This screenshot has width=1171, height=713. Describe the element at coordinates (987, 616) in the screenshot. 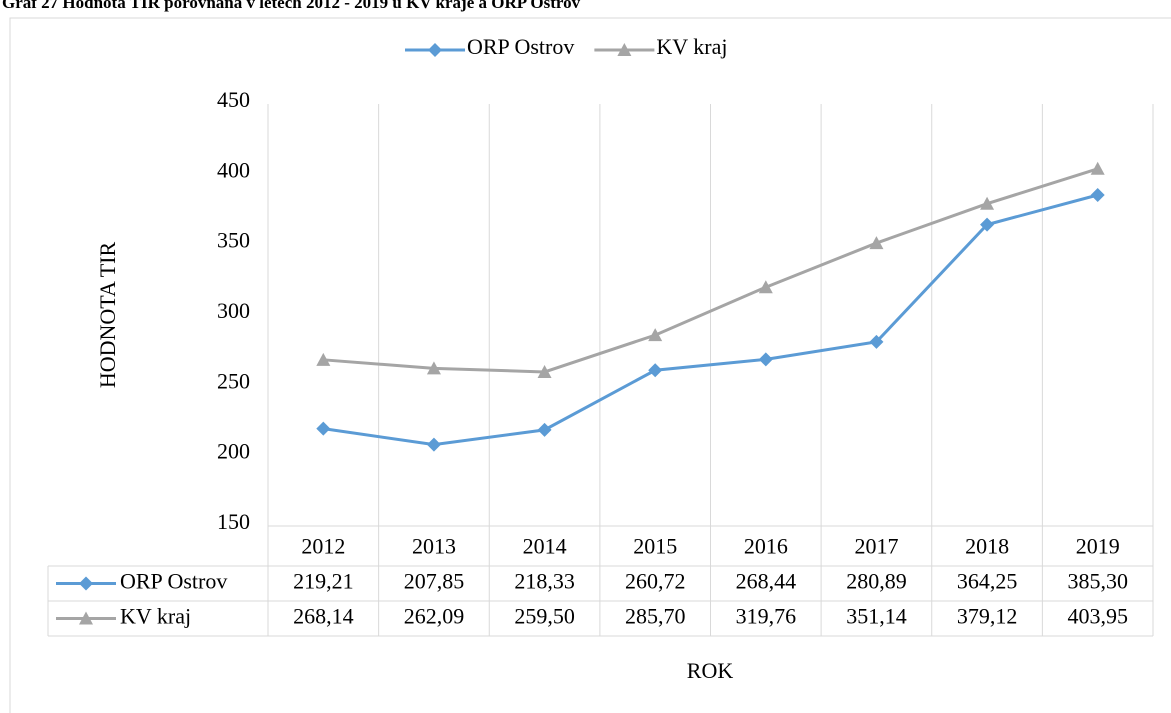

I see `table-cell: 379,12` at that location.